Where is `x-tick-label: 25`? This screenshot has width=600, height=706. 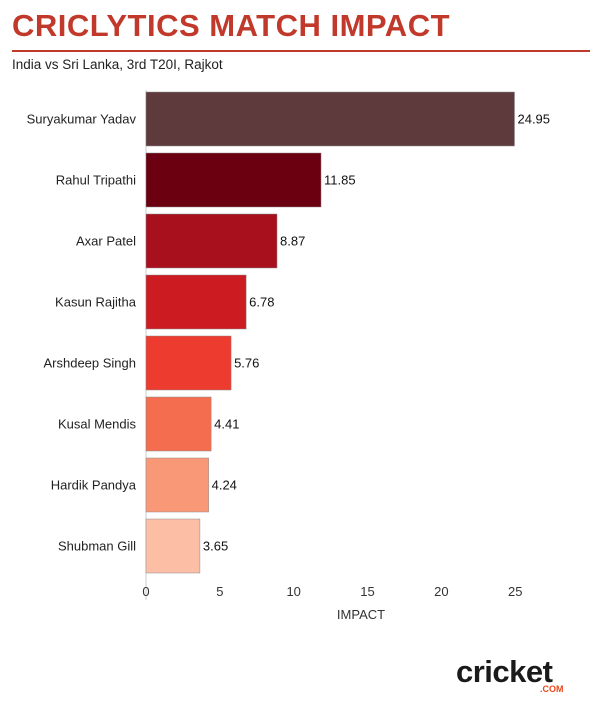
x-tick-label: 25 is located at coordinates (515, 591).